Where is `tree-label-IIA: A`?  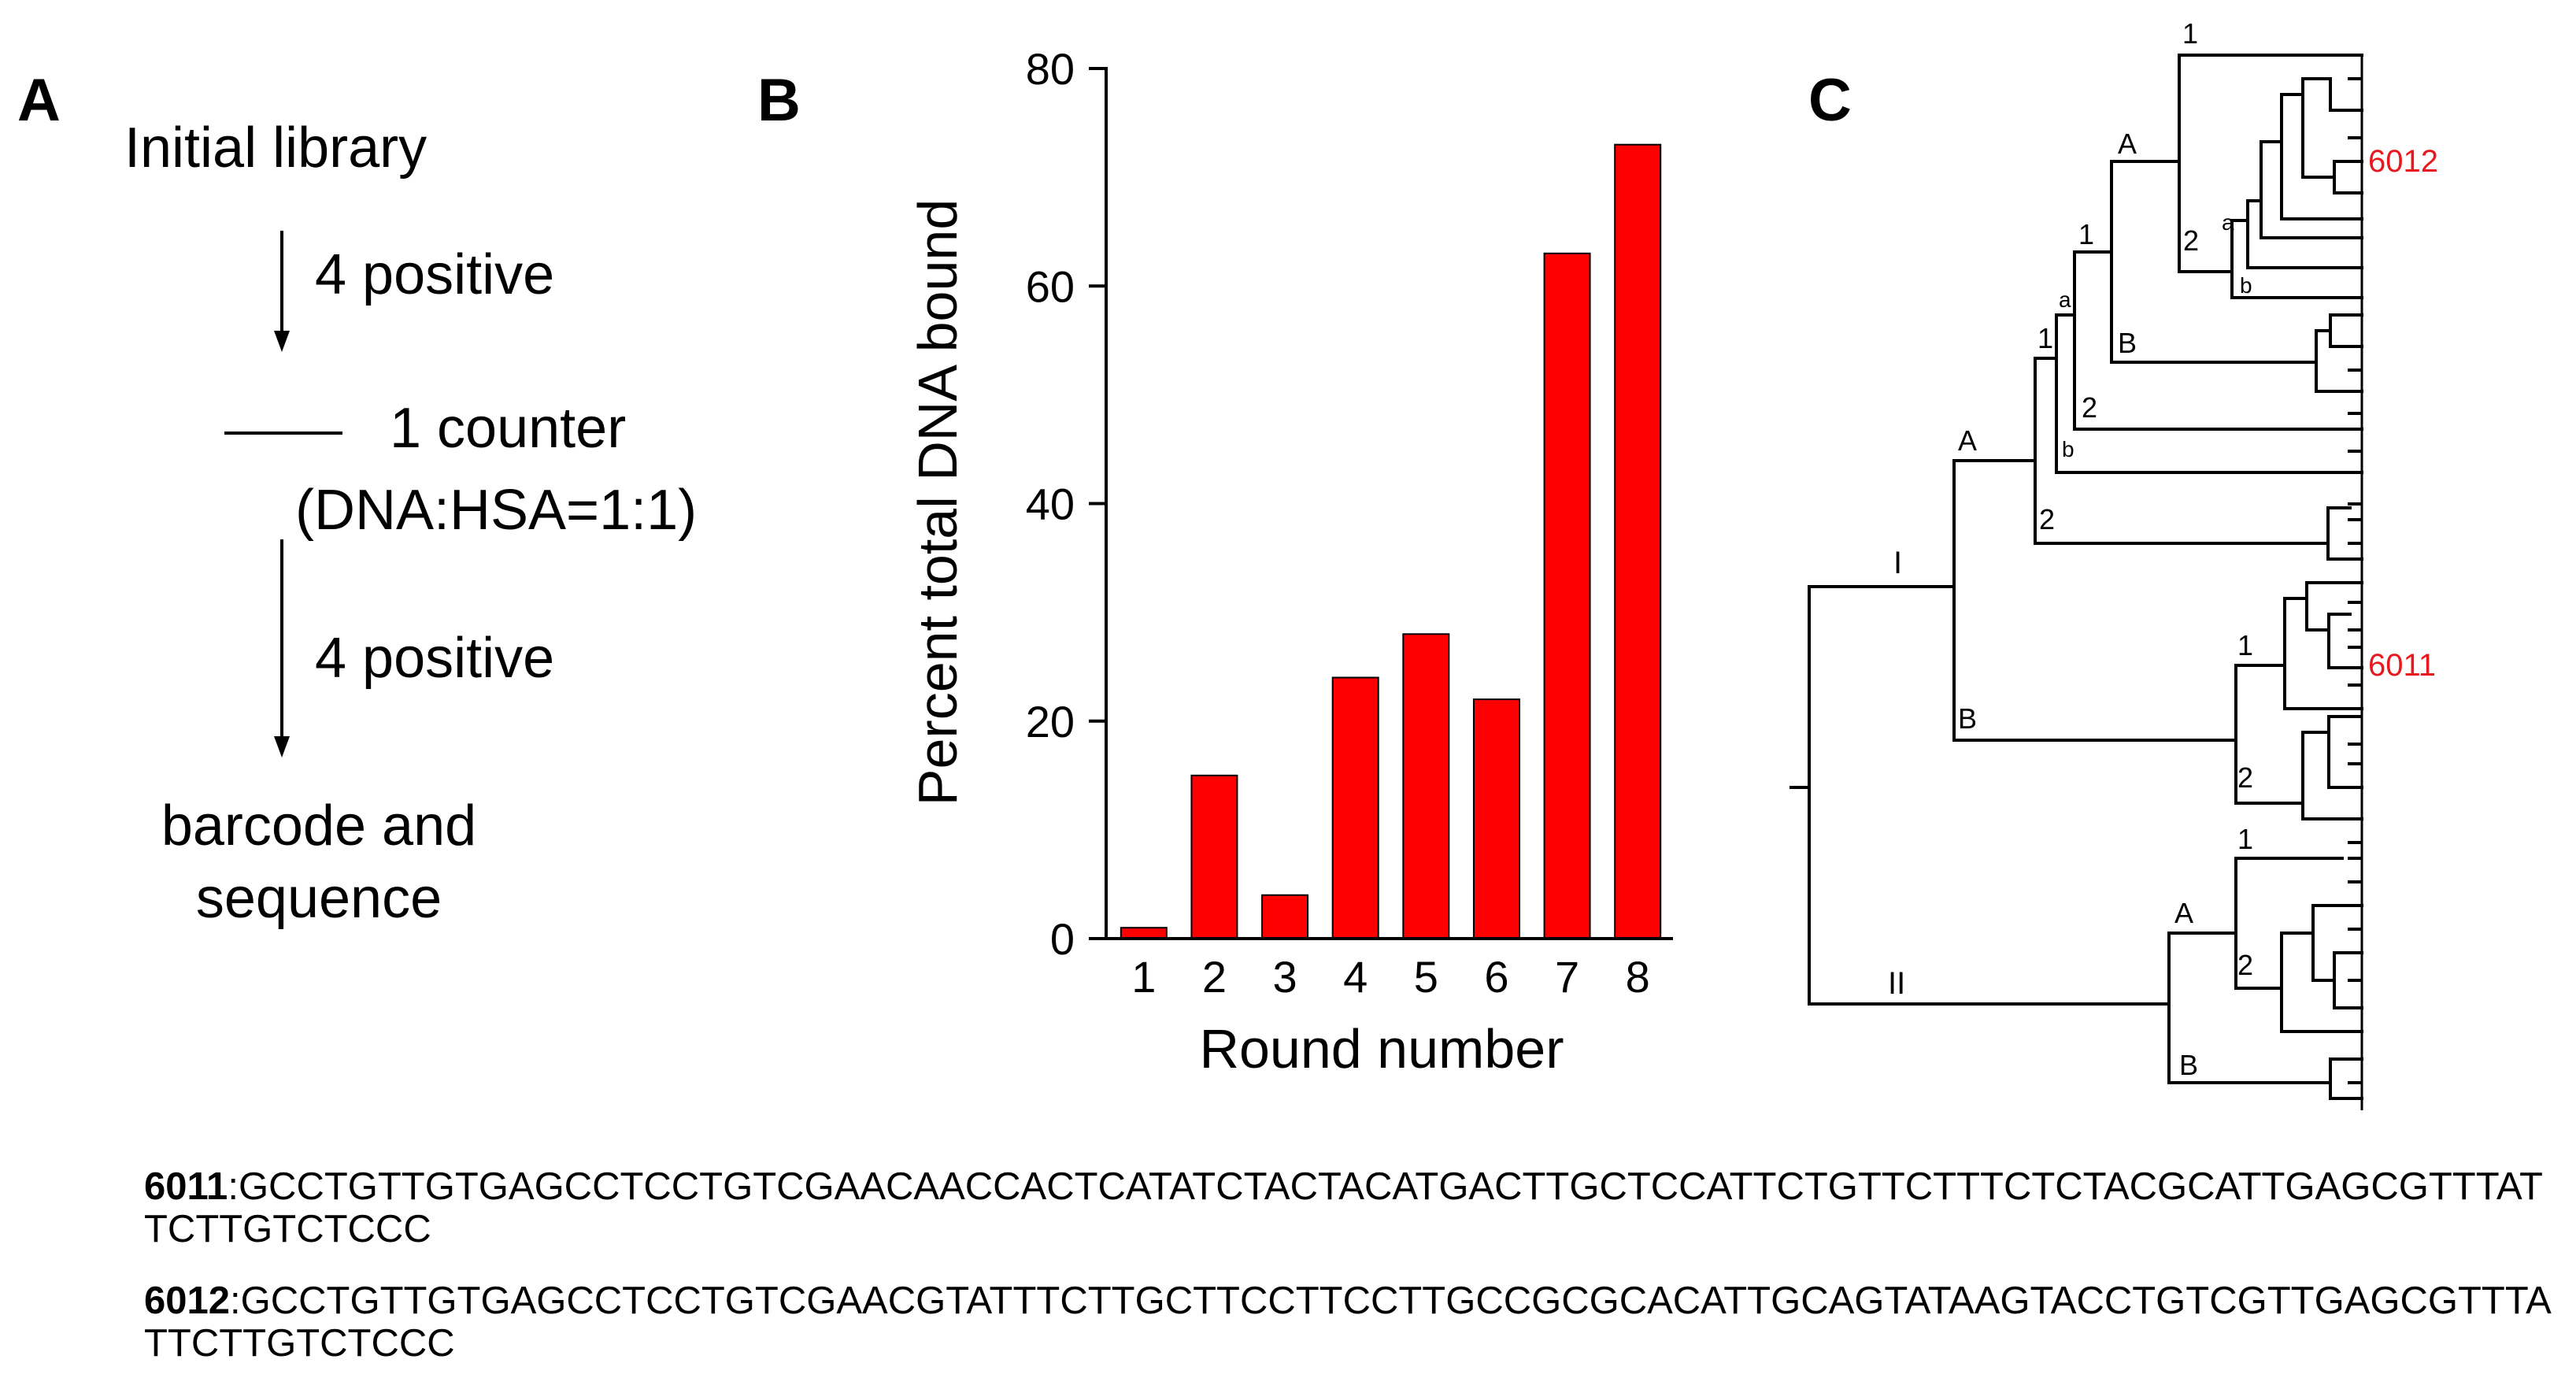 tree-label-IIA: A is located at coordinates (2183, 913).